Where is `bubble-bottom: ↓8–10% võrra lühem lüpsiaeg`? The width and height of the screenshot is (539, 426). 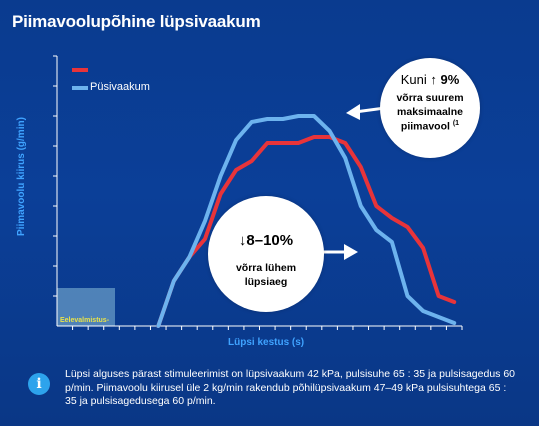
bubble-bottom: ↓8–10% võrra lühem lüpsiaeg is located at coordinates (266, 254).